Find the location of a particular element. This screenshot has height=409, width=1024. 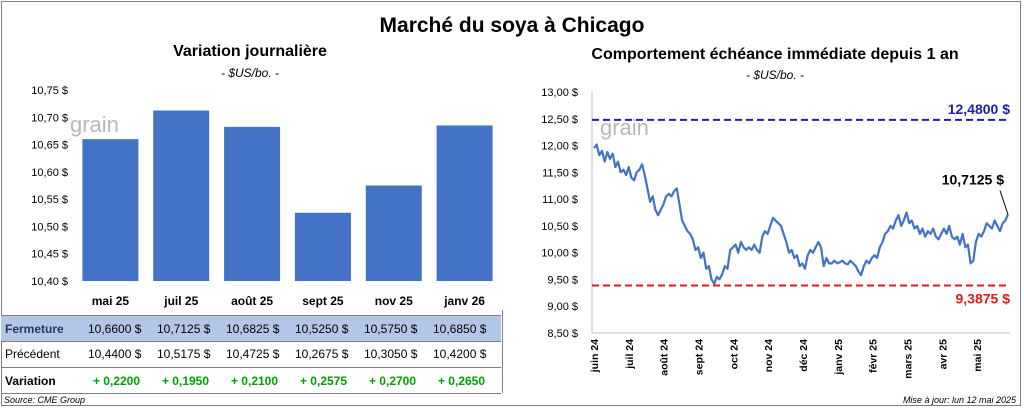

x-tick-label: janv 25 is located at coordinates (839, 357).